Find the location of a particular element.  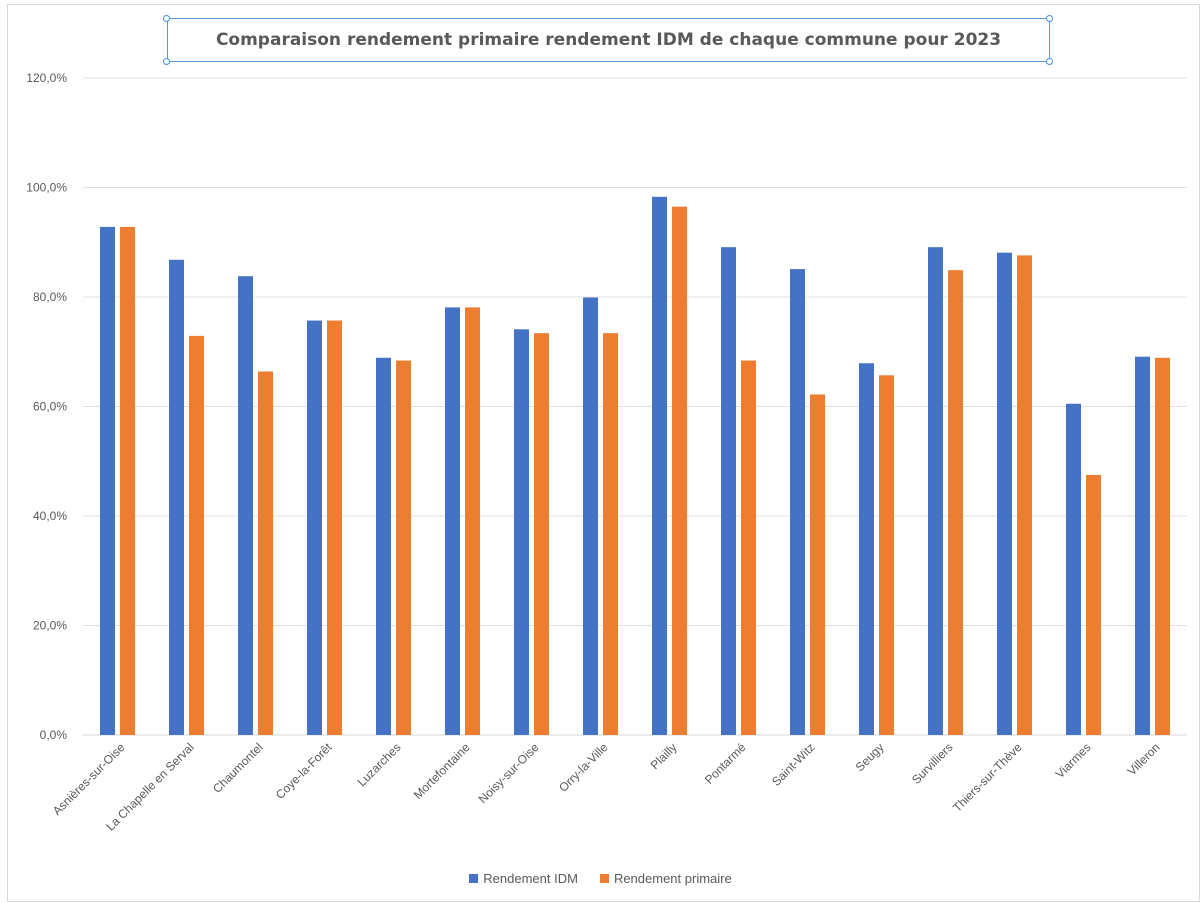

resize-handle-top-right is located at coordinates (1049, 18).